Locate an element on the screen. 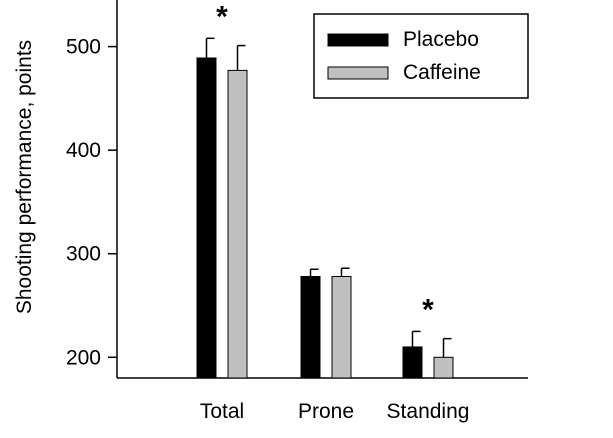  y-axis-title: Shooting performance, points is located at coordinates (24, 177).